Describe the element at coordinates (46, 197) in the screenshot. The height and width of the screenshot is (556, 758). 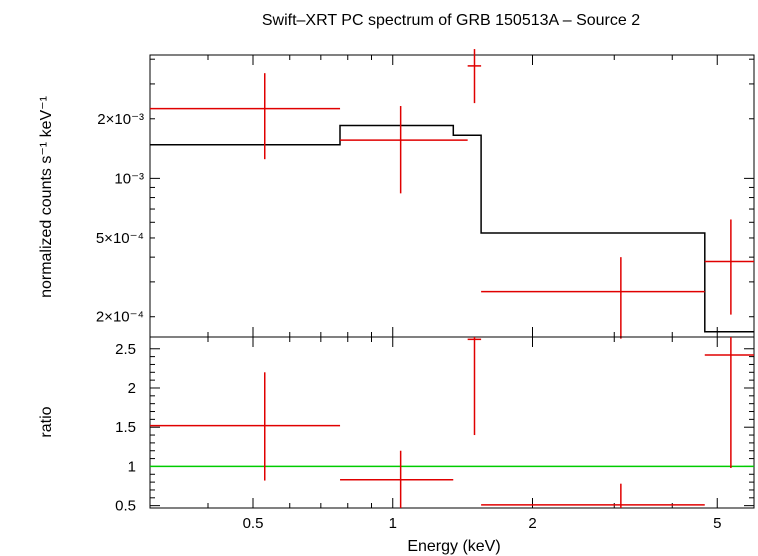
I see `spectrum-y-axis-label: normalized counts s⁻¹ keV⁻¹` at that location.